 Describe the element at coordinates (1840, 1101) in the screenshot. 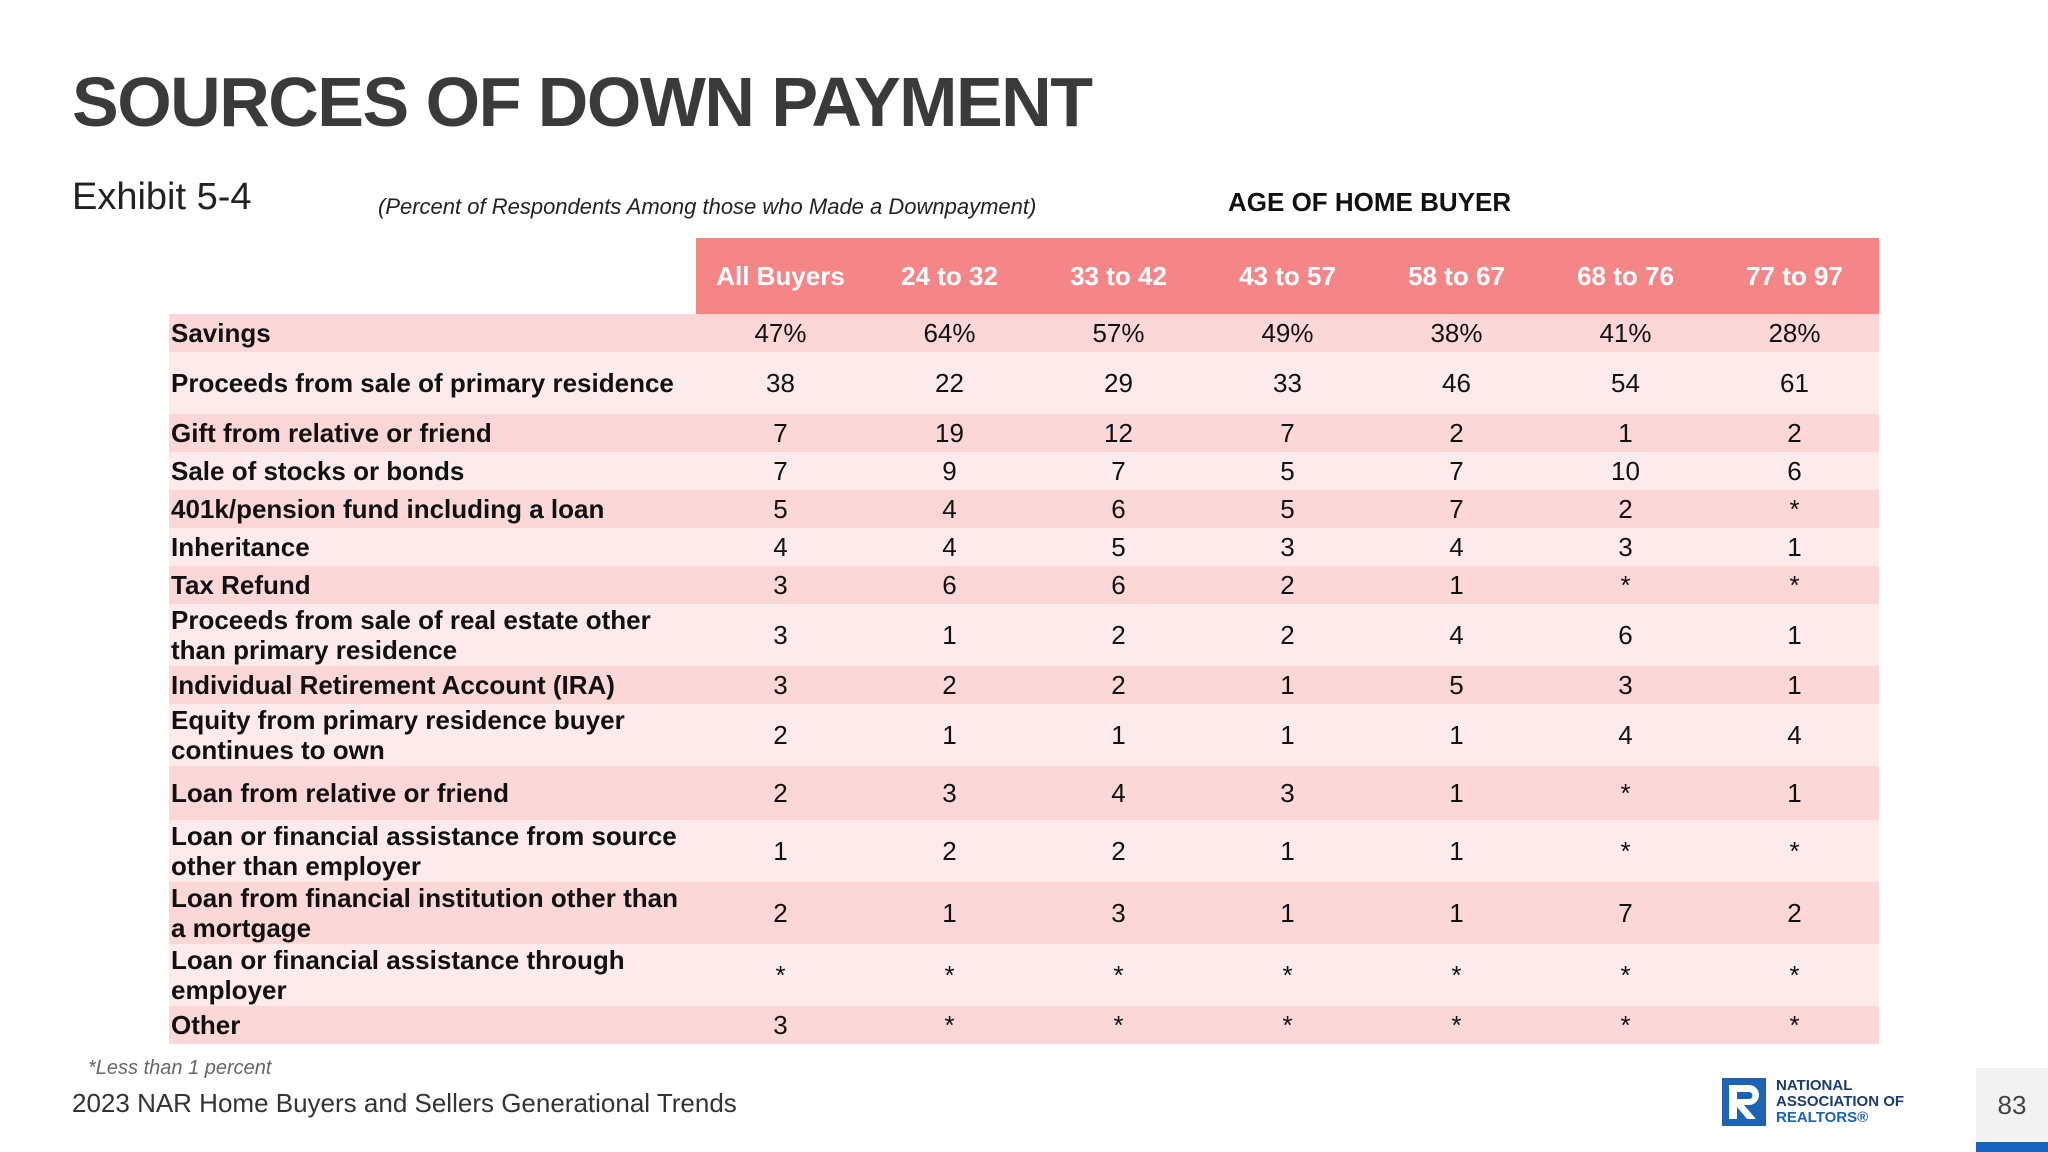

I see `logo-text-line: ASSOCIATION OF` at that location.